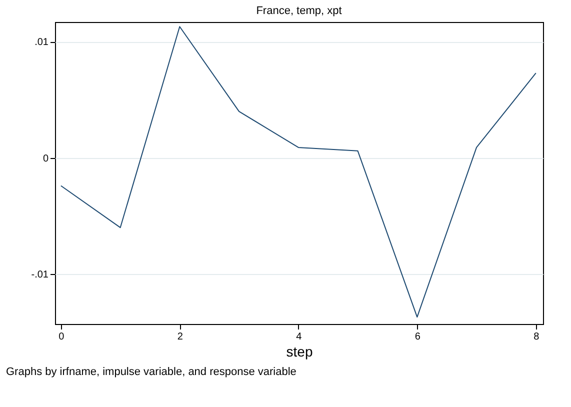  What do you see at coordinates (417, 337) in the screenshot?
I see `x-tick-label: 6` at bounding box center [417, 337].